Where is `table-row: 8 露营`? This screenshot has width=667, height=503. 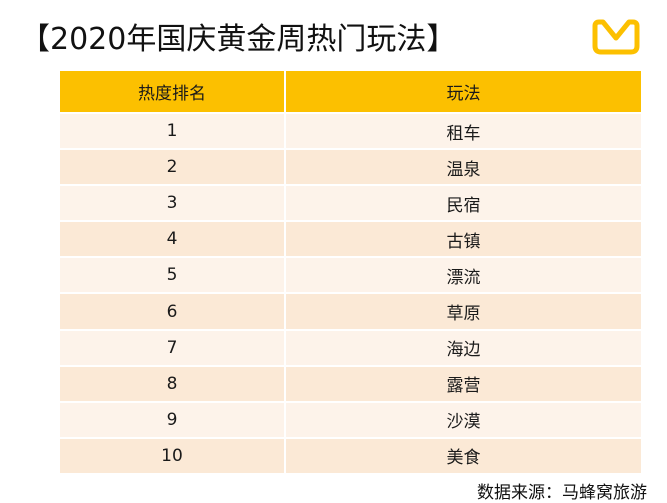
table-row: 8 露营 is located at coordinates (350, 383).